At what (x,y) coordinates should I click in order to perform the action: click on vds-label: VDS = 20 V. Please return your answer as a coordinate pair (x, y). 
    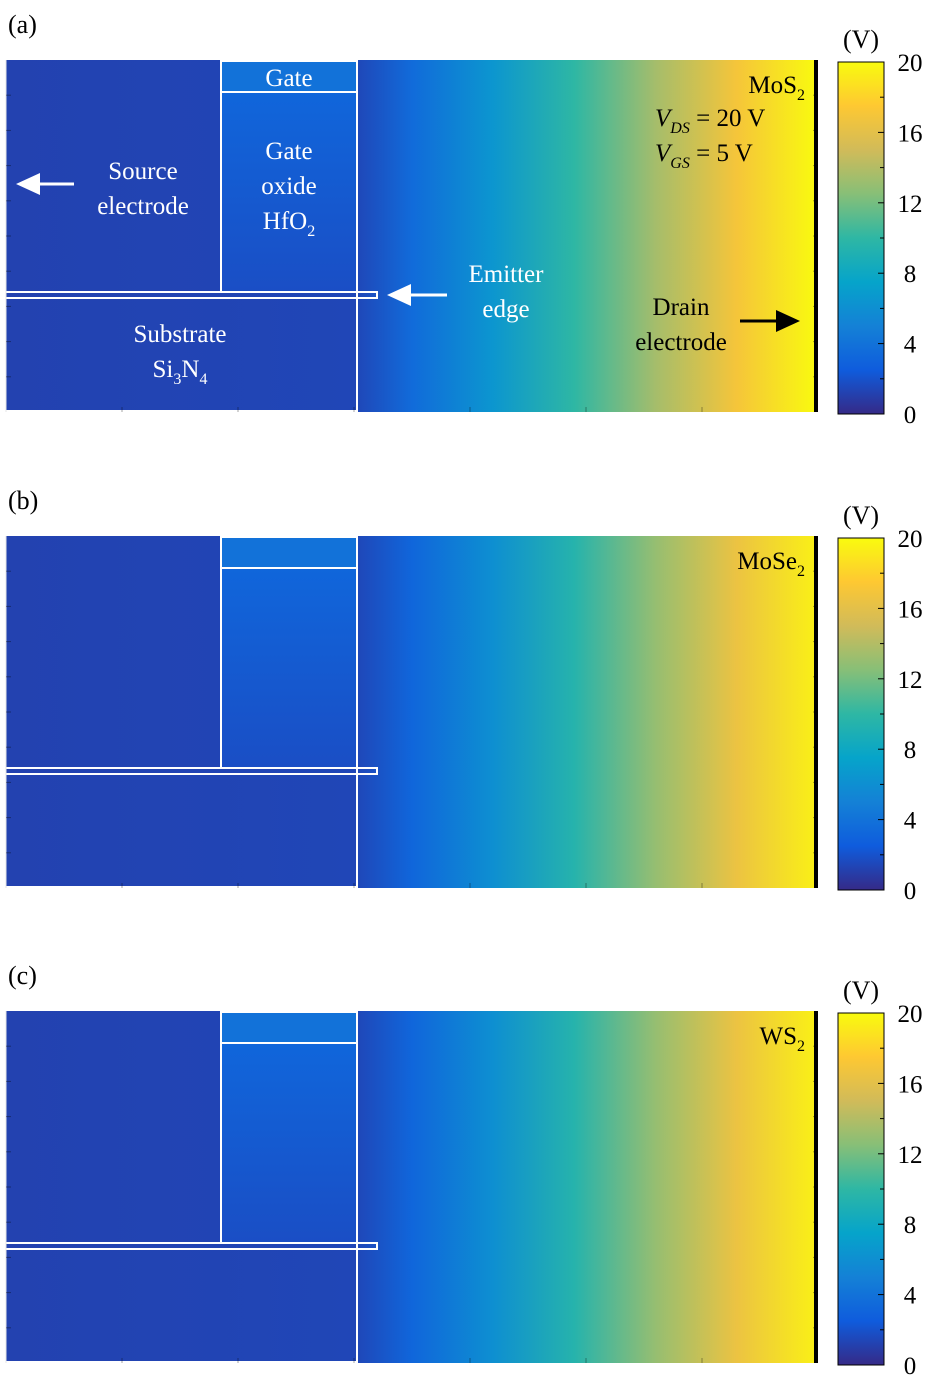
    Looking at the image, I should click on (710, 121).